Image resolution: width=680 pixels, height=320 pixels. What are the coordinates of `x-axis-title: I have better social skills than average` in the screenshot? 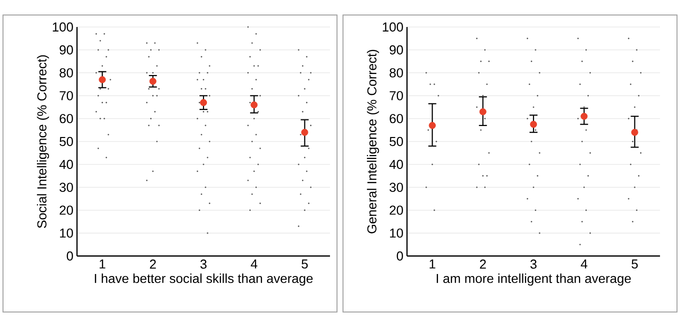 It's located at (203, 280).